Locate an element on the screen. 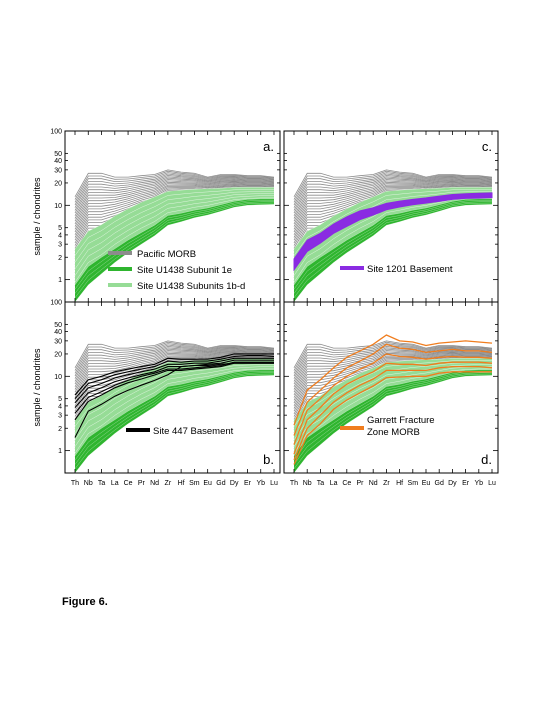 The width and height of the screenshot is (540, 720). panel-c: c. Site 1201 Basement is located at coordinates (391, 216).